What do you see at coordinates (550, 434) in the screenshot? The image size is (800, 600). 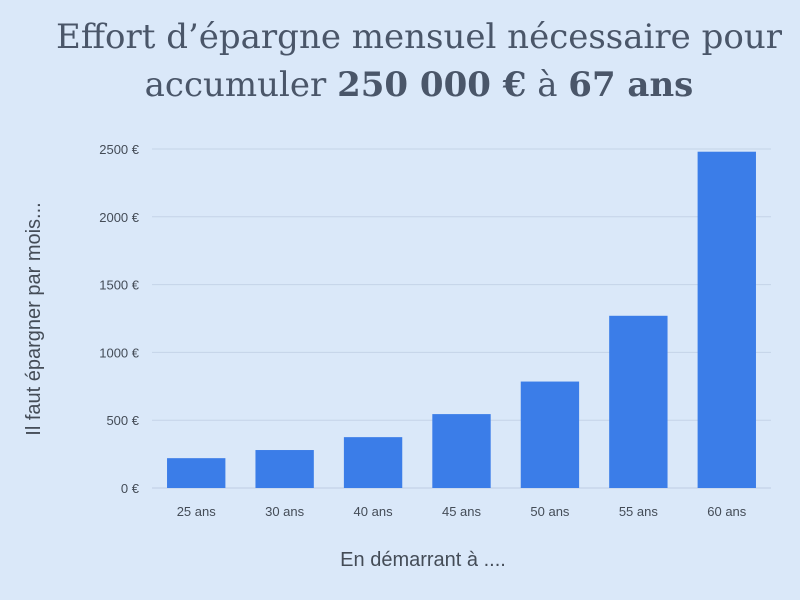 I see `bar-50-ans` at bounding box center [550, 434].